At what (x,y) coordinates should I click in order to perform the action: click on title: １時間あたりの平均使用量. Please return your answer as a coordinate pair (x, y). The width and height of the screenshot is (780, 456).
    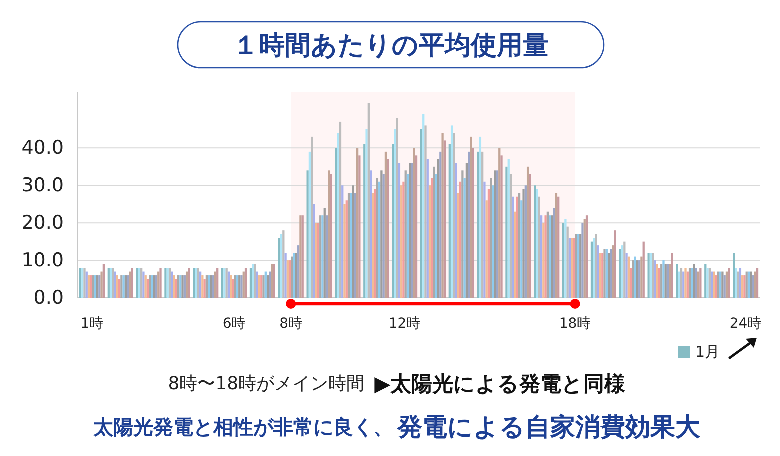
    Looking at the image, I should click on (391, 45).